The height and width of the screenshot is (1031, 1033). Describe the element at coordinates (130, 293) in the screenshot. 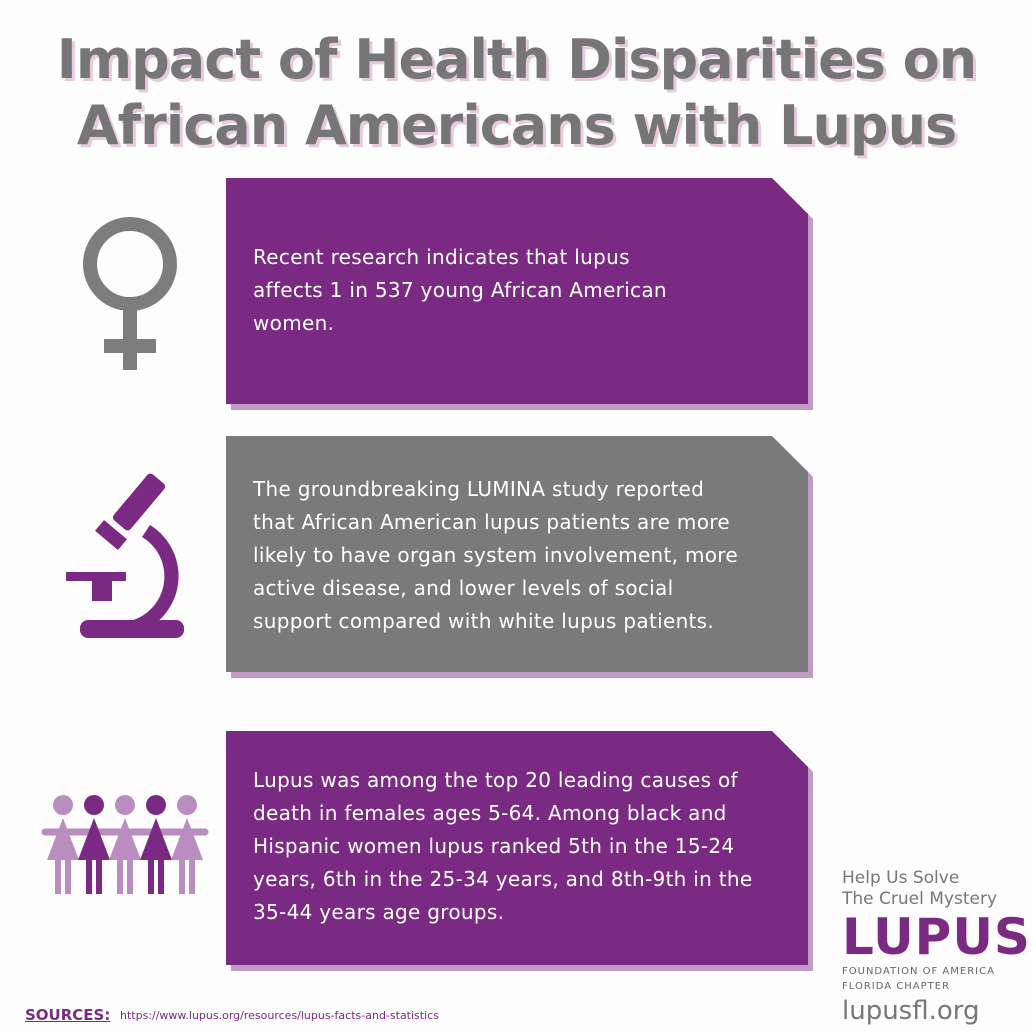

I see `female-icon` at that location.